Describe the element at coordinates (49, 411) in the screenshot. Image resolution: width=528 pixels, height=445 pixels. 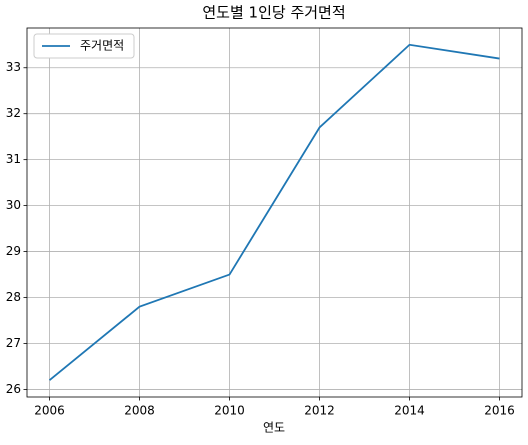
I see `x-tick-label: 2006` at that location.